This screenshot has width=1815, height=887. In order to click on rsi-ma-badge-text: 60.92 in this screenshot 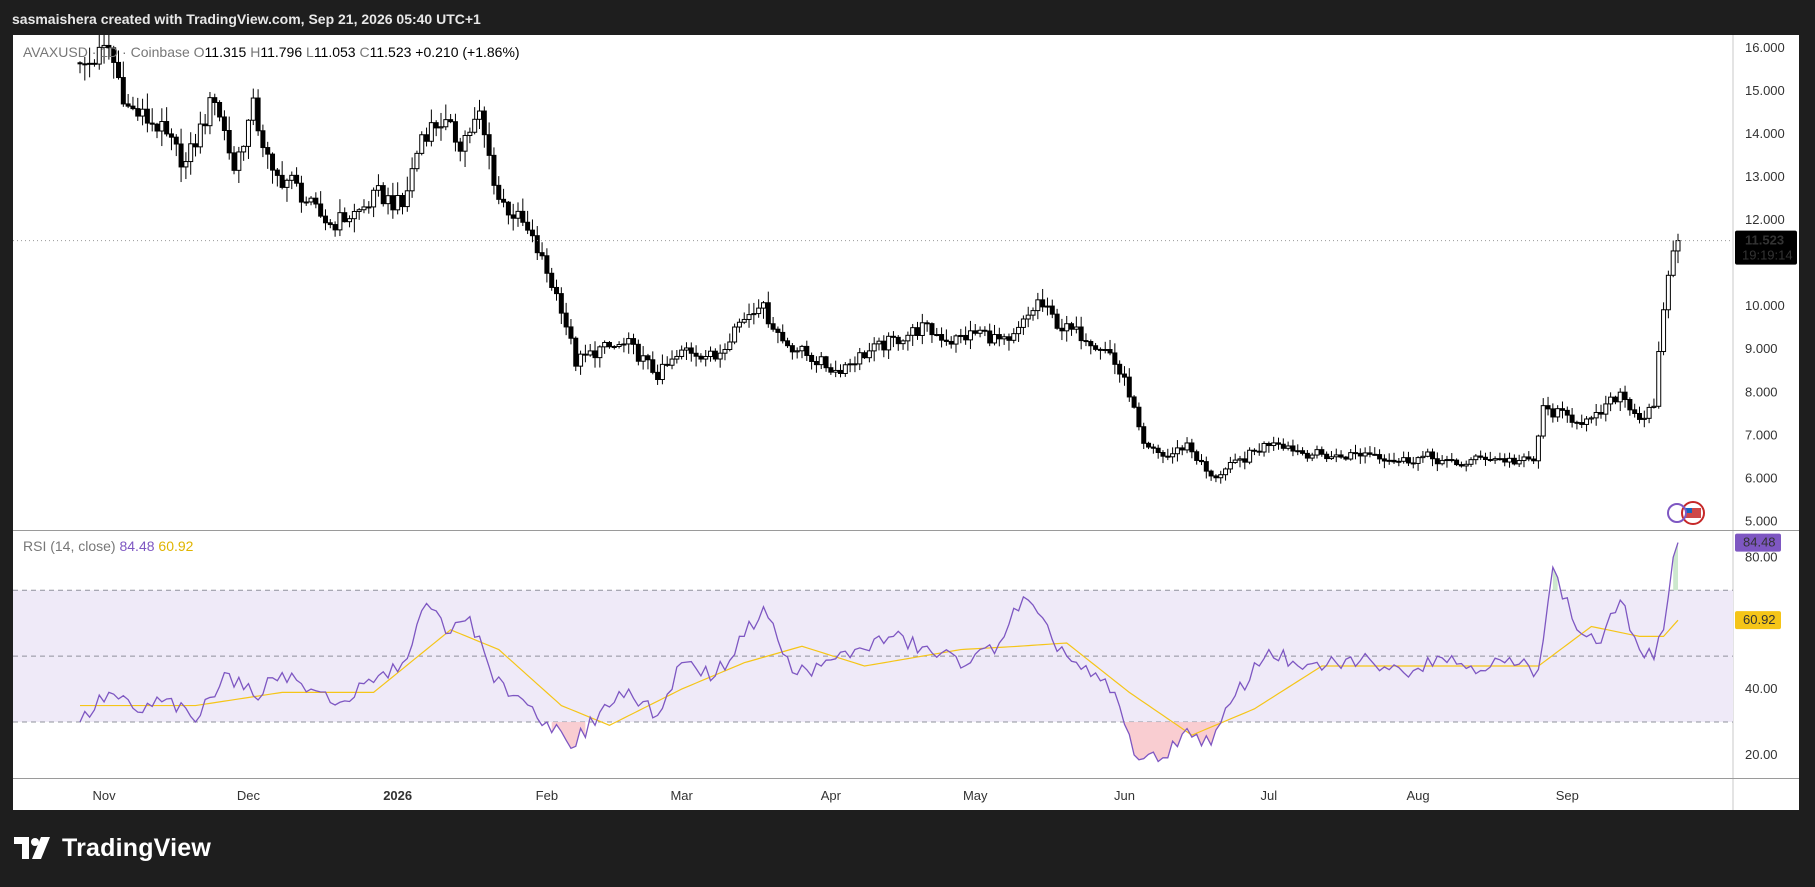, I will do `click(1759, 619)`.